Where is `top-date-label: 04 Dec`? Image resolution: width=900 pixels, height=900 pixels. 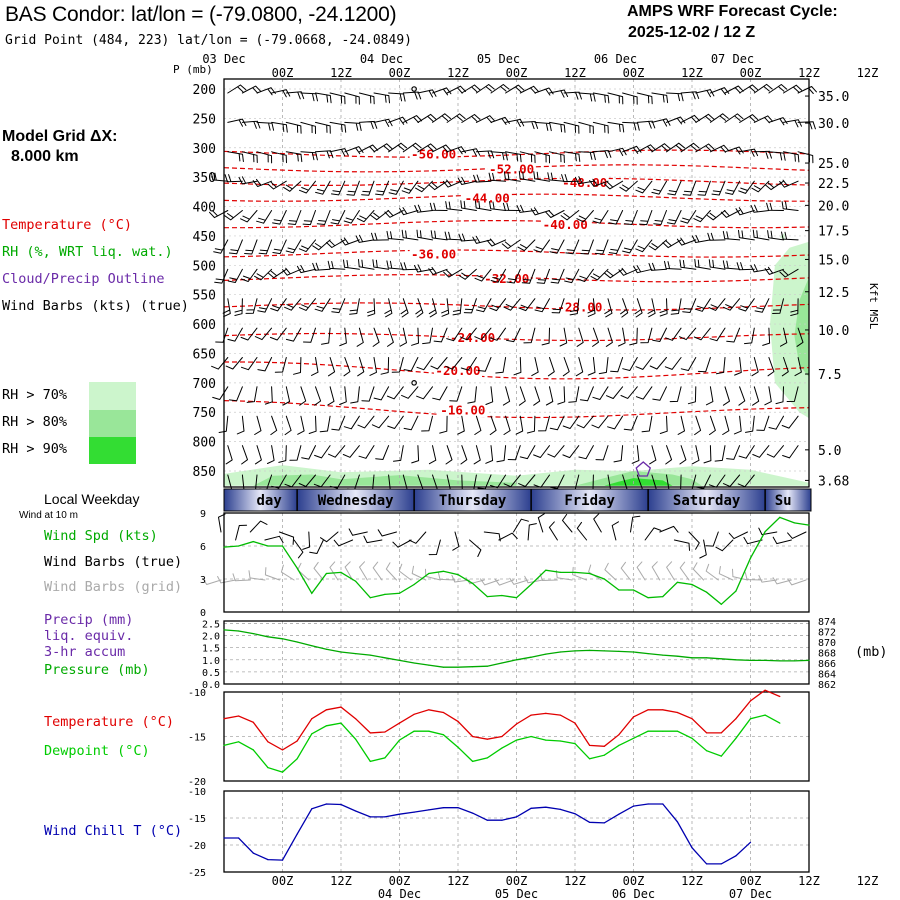
top-date-label: 04 Dec is located at coordinates (381, 59).